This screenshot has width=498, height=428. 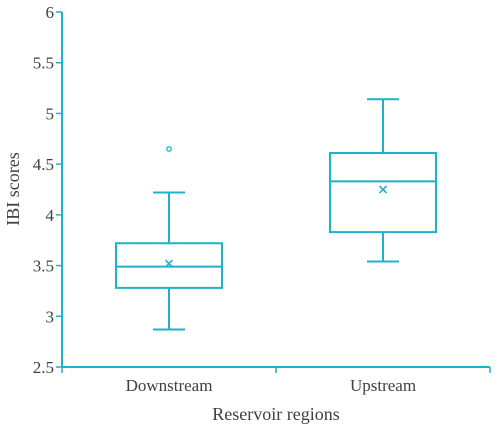 What do you see at coordinates (13, 188) in the screenshot?
I see `y-axis-title: IBI scores` at bounding box center [13, 188].